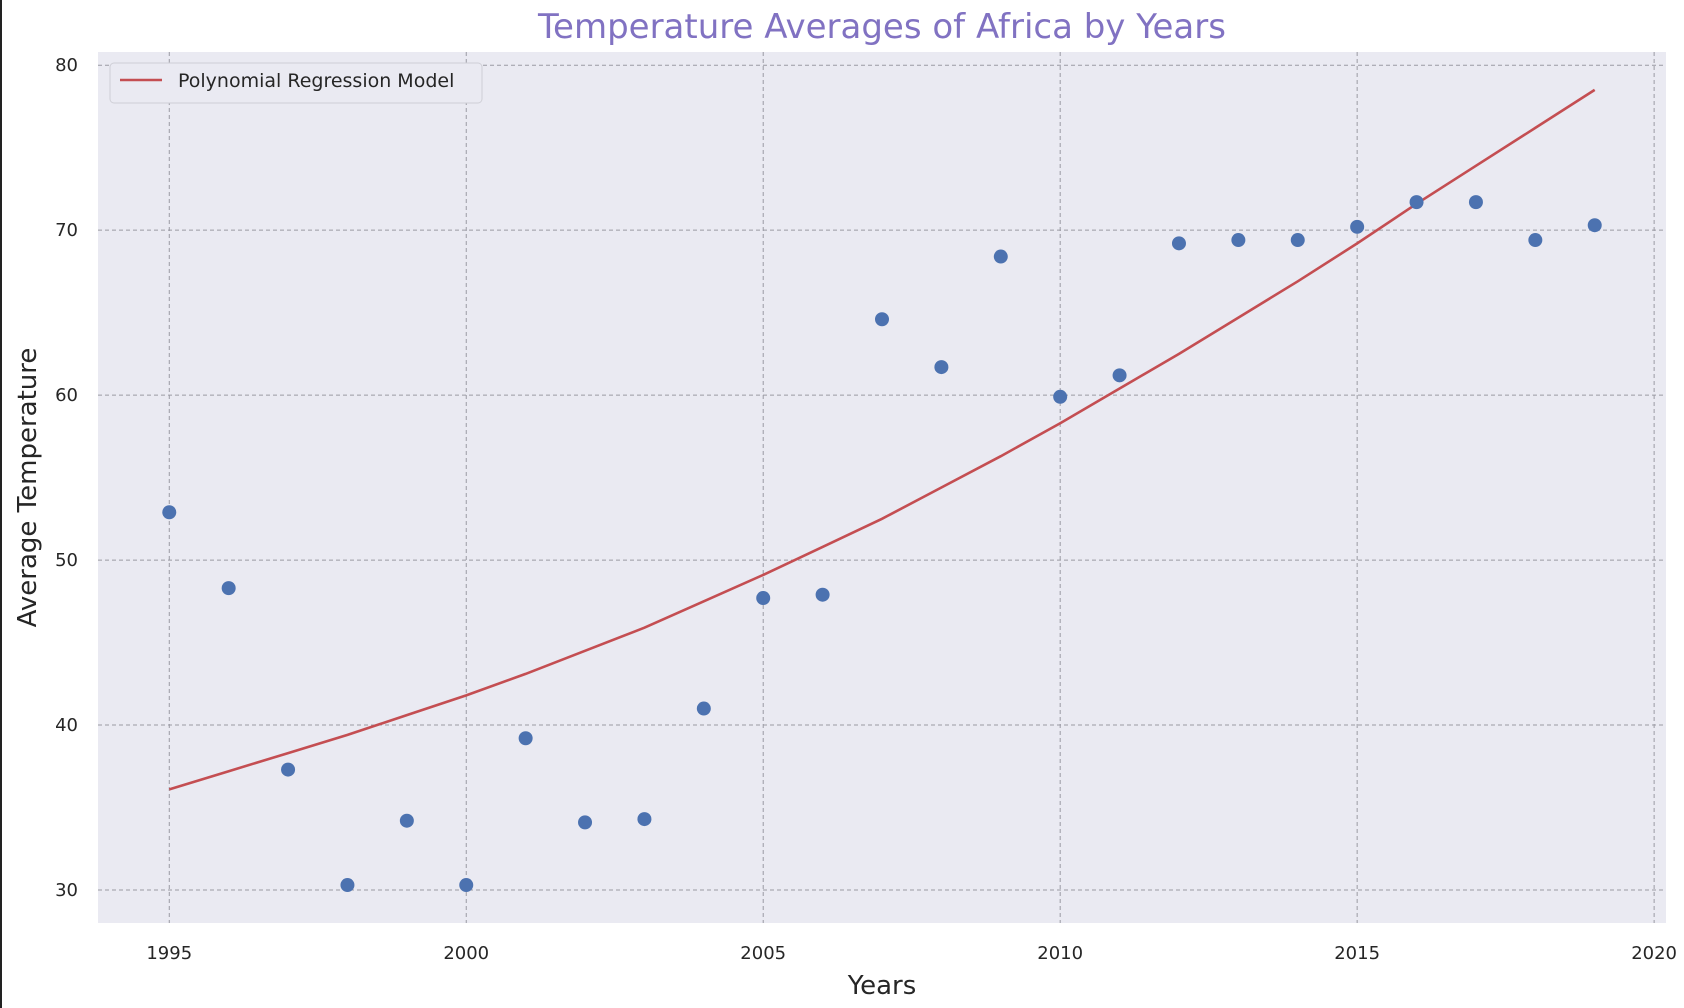 The width and height of the screenshot is (1684, 1008). What do you see at coordinates (466, 953) in the screenshot?
I see `x-tick-label: 2000` at bounding box center [466, 953].